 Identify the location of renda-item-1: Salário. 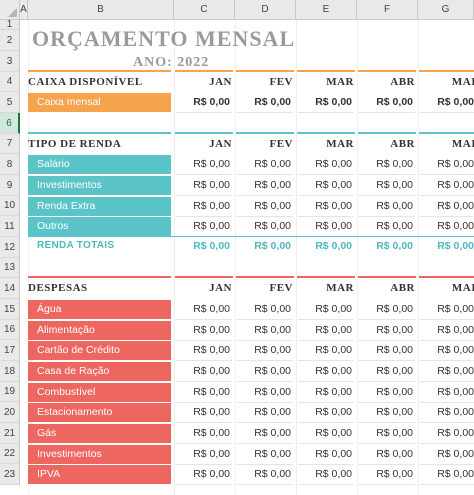
(99, 164).